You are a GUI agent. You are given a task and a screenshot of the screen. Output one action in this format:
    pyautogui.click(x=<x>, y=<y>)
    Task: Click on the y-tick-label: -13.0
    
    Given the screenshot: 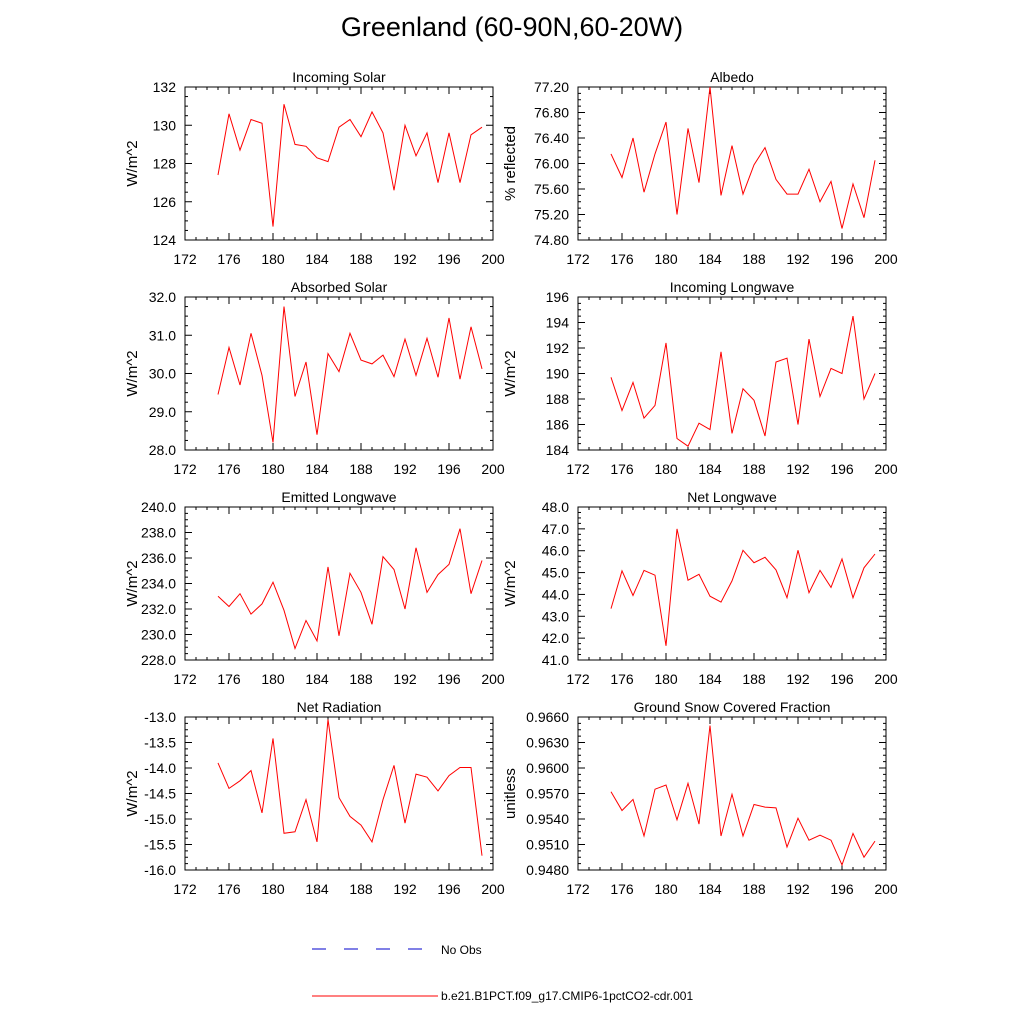 What is the action you would take?
    pyautogui.click(x=160, y=717)
    